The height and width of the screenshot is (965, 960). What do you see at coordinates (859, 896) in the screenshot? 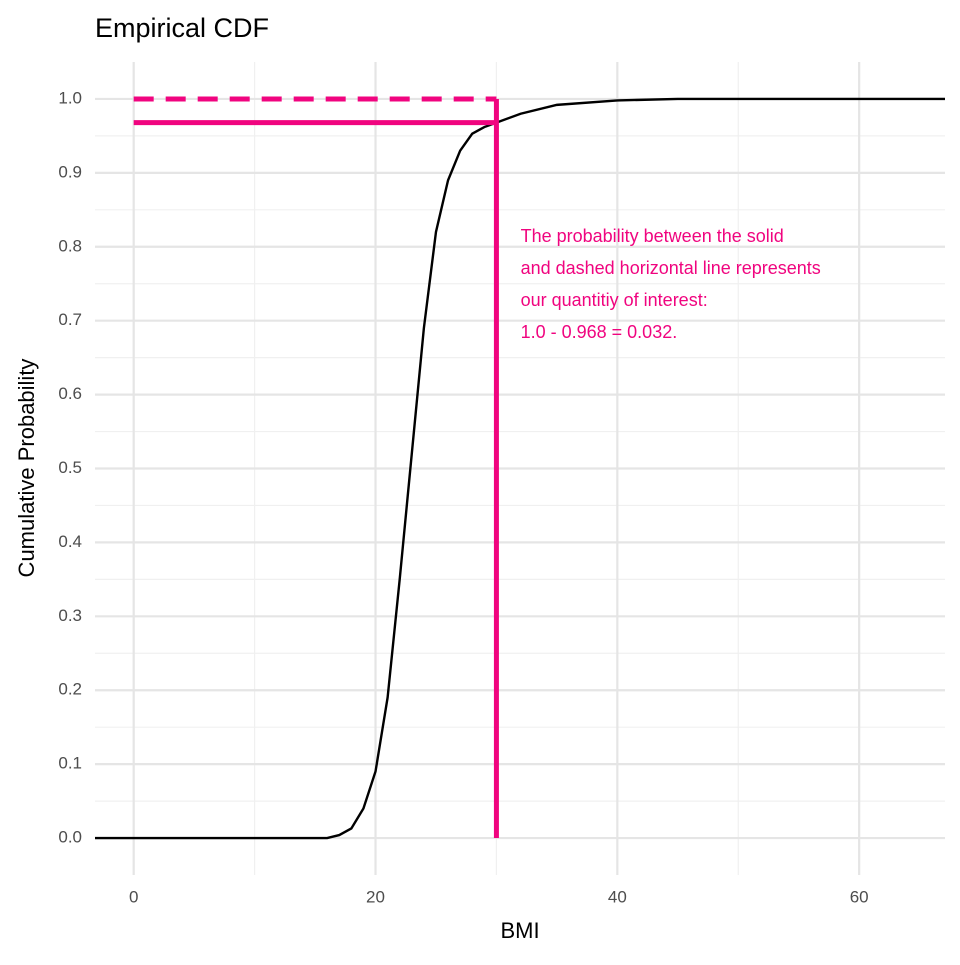
I see `x-tick-label: 60` at bounding box center [859, 896].